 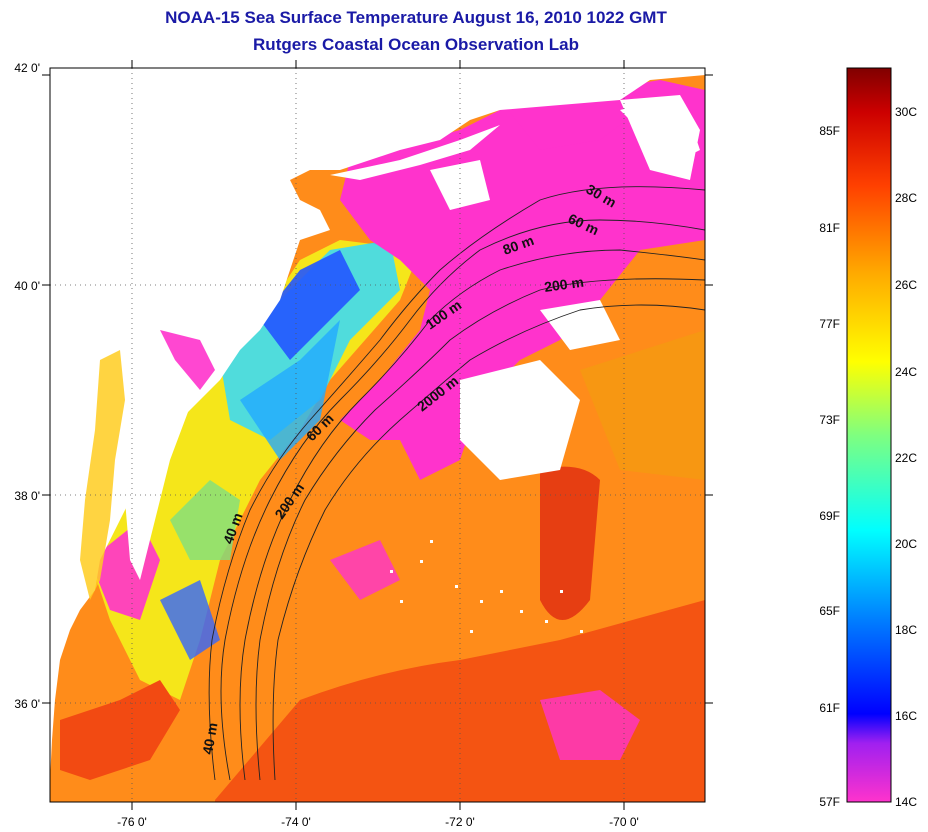 What do you see at coordinates (160, 455) in the screenshot?
I see `delmarva-peninsula` at bounding box center [160, 455].